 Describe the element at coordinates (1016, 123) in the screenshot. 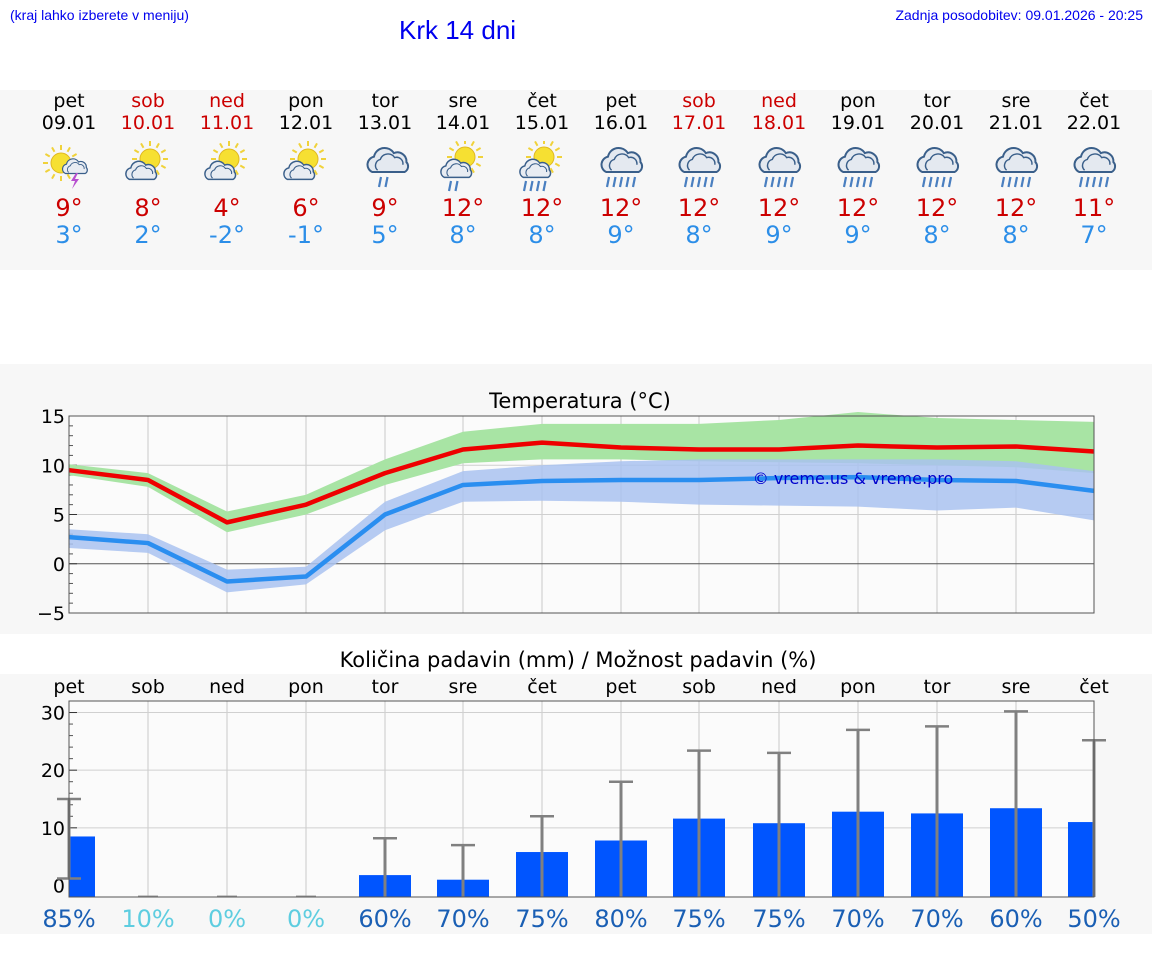

I see `day-date: 21.01` at that location.